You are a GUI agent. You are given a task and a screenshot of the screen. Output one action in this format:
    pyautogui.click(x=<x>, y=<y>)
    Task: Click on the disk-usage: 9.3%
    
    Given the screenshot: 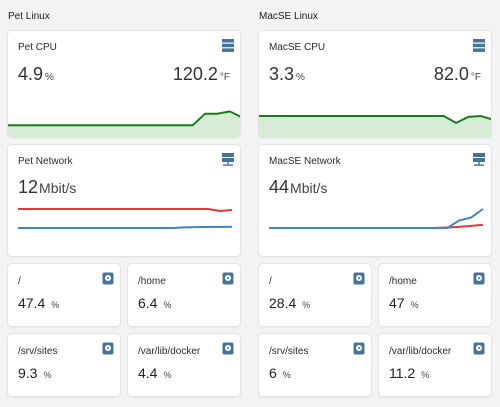 What is the action you would take?
    pyautogui.click(x=34, y=373)
    